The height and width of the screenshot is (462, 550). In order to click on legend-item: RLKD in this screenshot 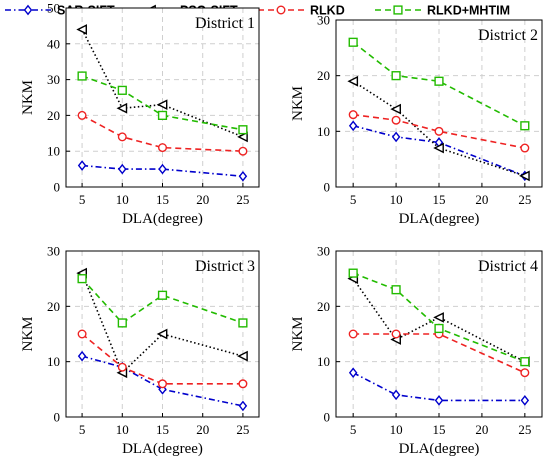, I will do `click(301, 11)`.